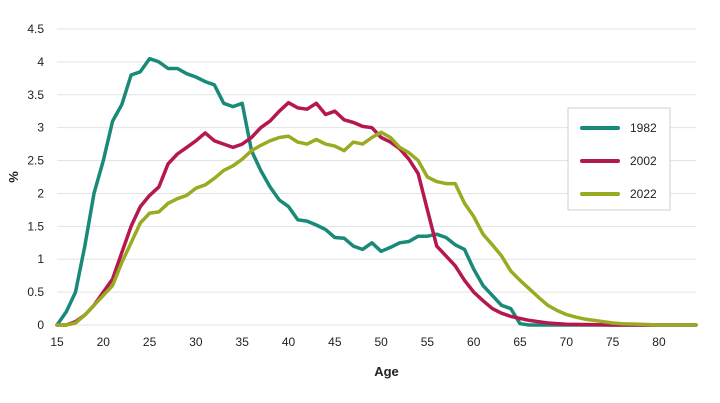 This screenshot has height=403, width=720. Describe the element at coordinates (40, 325) in the screenshot. I see `y-tick-label: 0` at that location.